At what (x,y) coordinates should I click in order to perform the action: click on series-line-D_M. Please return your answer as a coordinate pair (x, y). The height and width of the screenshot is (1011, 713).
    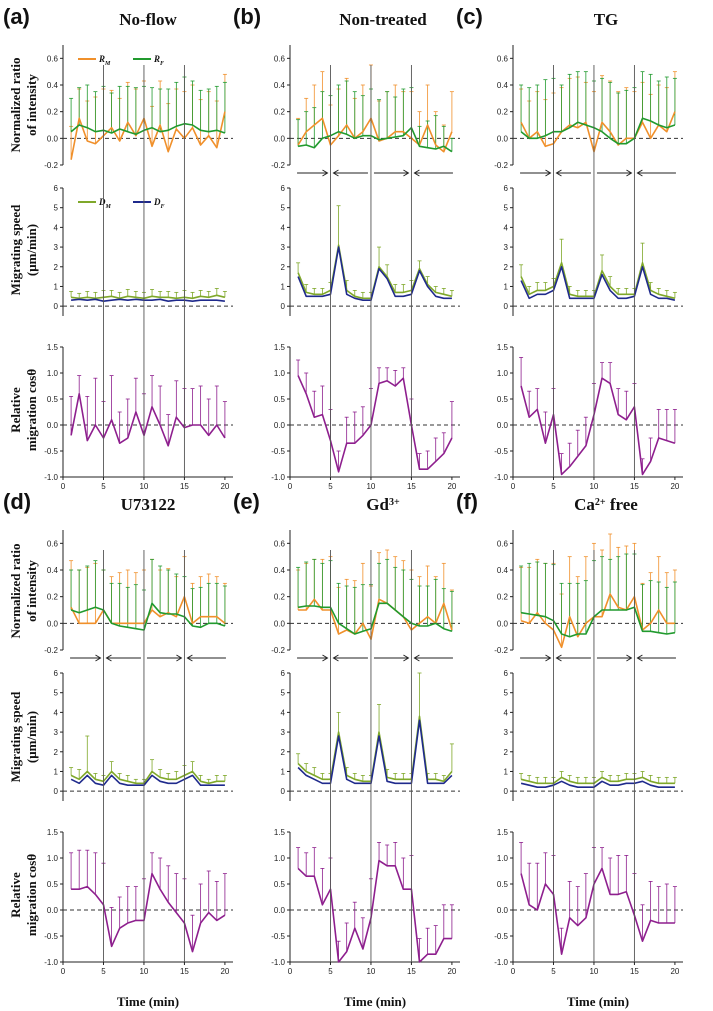
    Looking at the image, I should click on (375, 272).